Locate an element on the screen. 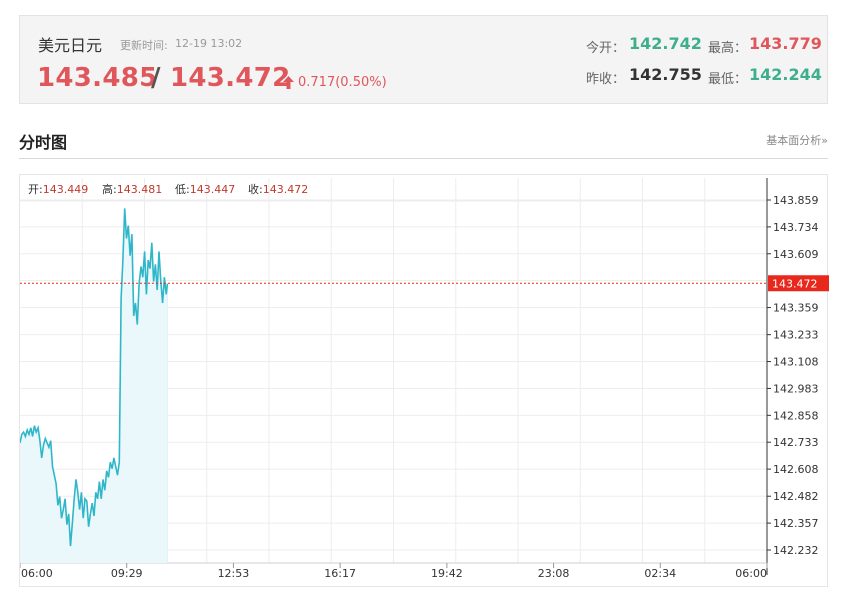  ohlc-item: 低:143.447 is located at coordinates (205, 189).